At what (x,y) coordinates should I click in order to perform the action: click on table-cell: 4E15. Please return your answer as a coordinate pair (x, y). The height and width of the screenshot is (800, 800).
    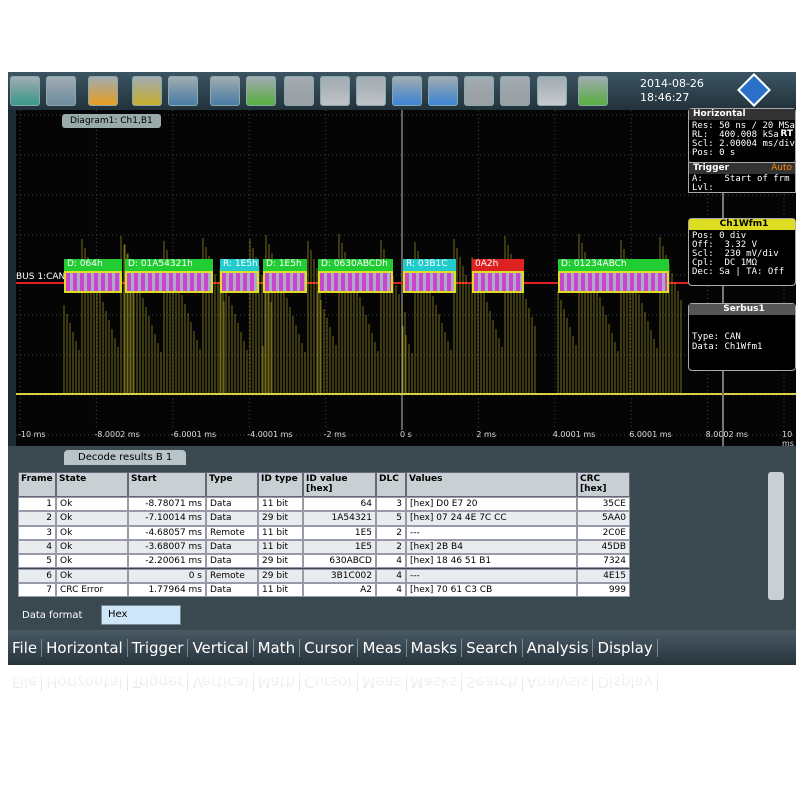
    Looking at the image, I should click on (603, 575).